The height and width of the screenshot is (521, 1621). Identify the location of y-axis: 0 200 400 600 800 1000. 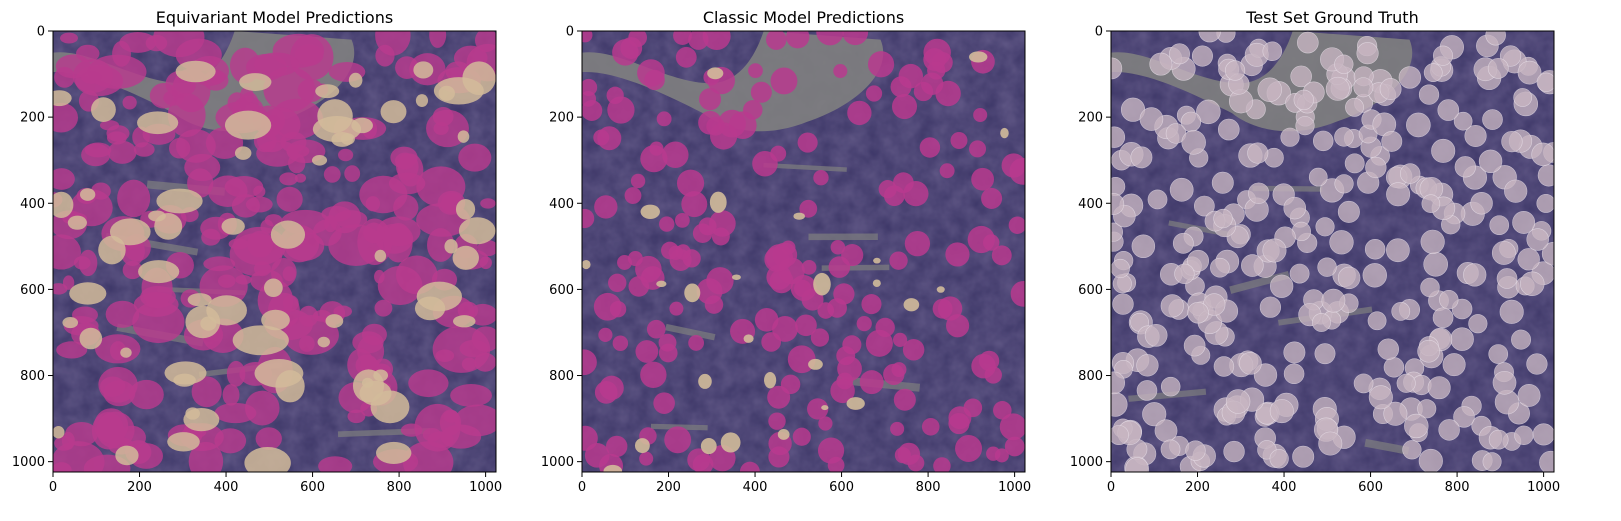
(1090, 247).